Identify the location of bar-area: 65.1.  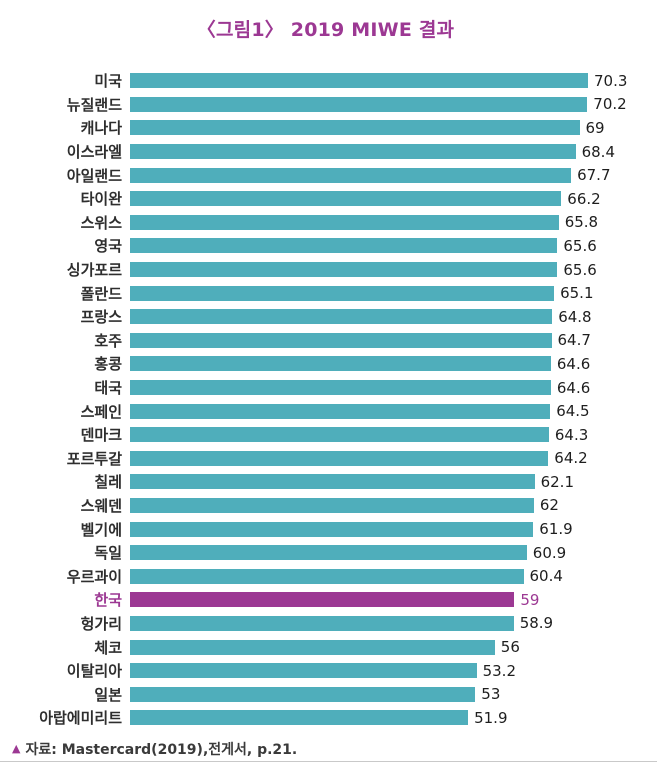
(385, 293).